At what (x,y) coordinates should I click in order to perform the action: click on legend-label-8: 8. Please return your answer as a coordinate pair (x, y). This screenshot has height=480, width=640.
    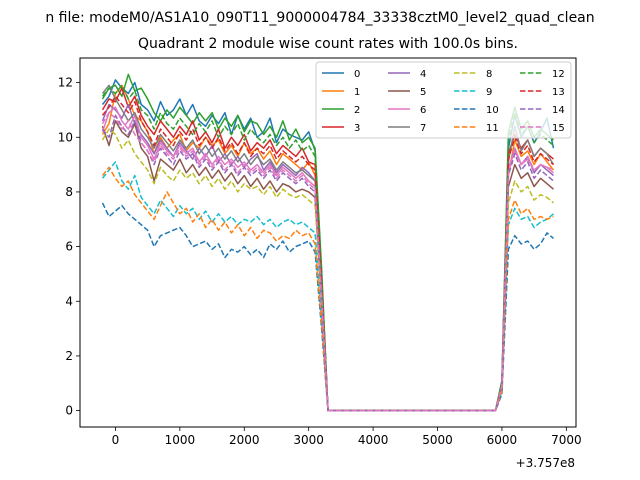
    Looking at the image, I should click on (489, 74).